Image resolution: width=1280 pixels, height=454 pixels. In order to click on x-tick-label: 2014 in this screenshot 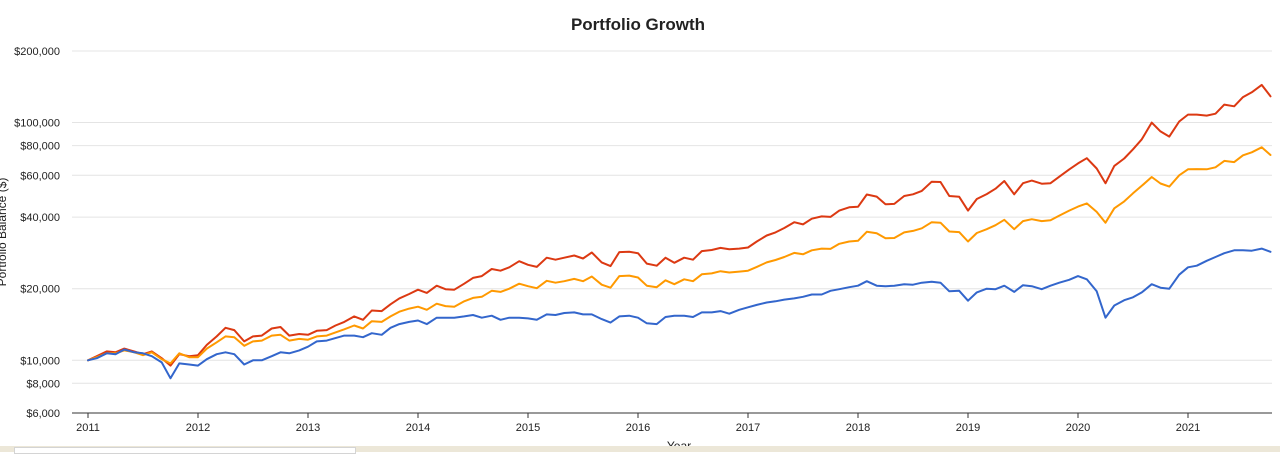, I will do `click(418, 428)`.